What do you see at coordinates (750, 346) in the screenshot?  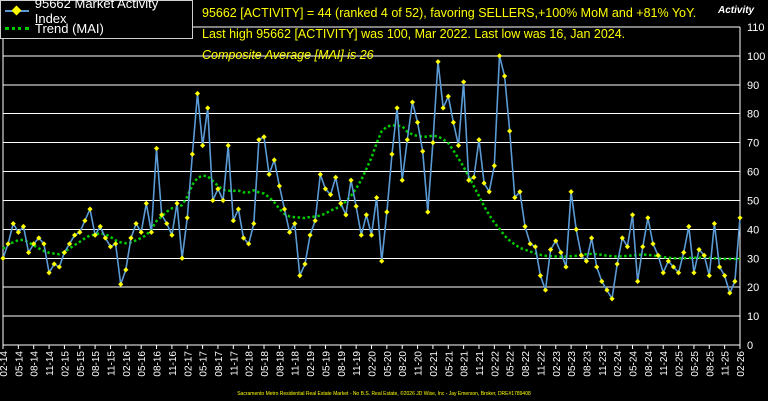 I see `y-tick-label: 0` at bounding box center [750, 346].